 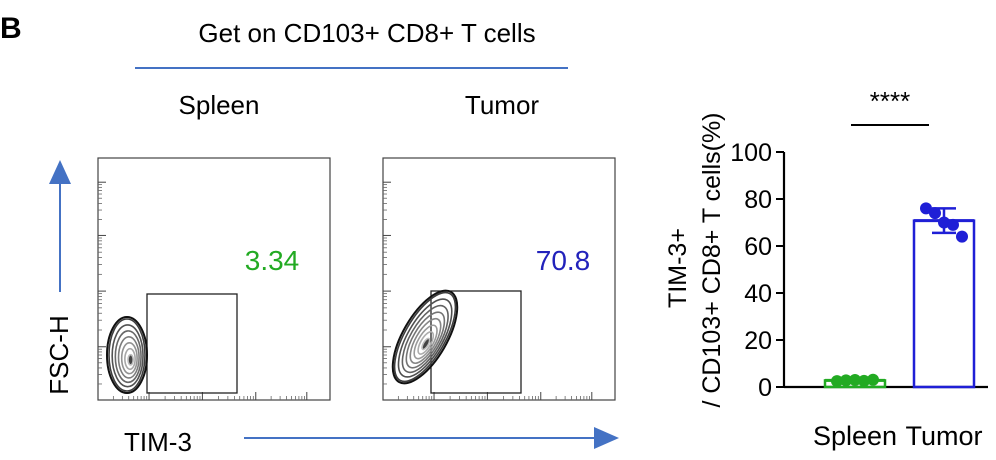 I want to click on y-tick-label: 80, so click(x=758, y=200).